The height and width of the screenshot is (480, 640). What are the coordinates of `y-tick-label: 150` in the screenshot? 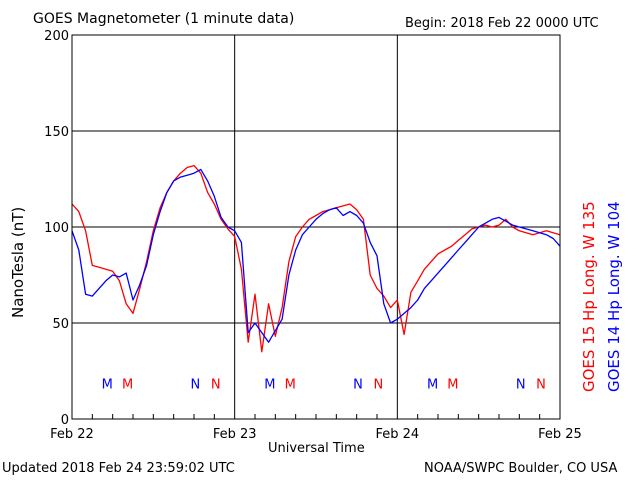 It's located at (56, 132).